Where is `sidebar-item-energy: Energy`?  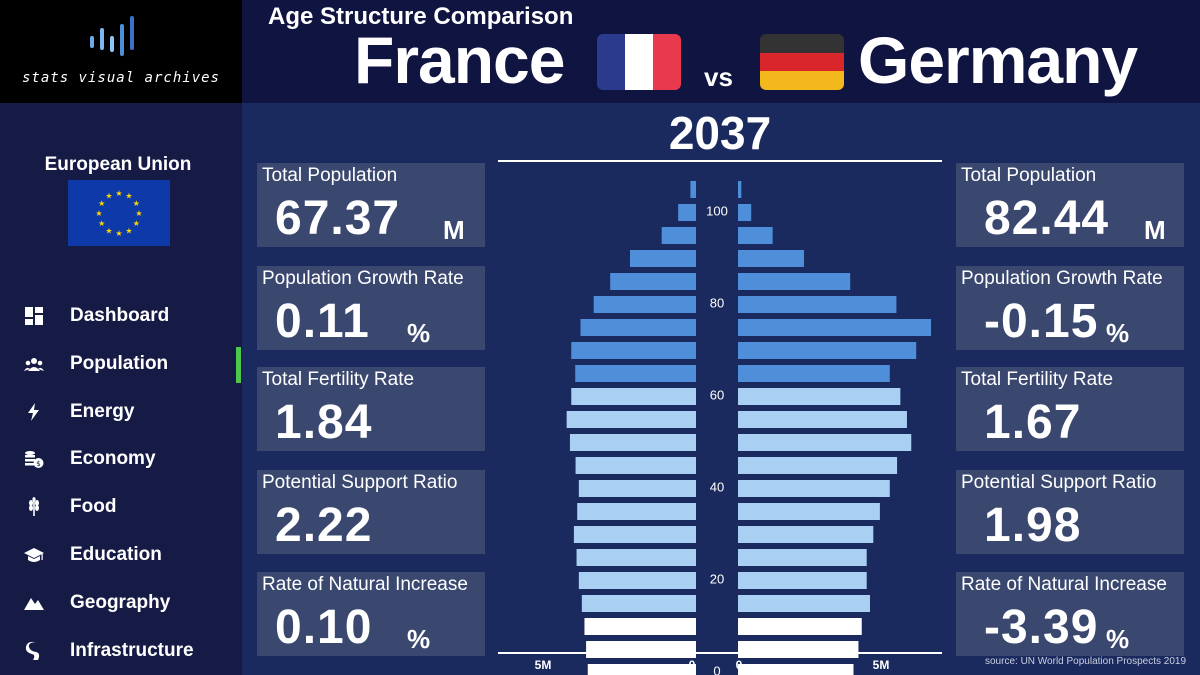 sidebar-item-energy: Energy is located at coordinates (121, 413).